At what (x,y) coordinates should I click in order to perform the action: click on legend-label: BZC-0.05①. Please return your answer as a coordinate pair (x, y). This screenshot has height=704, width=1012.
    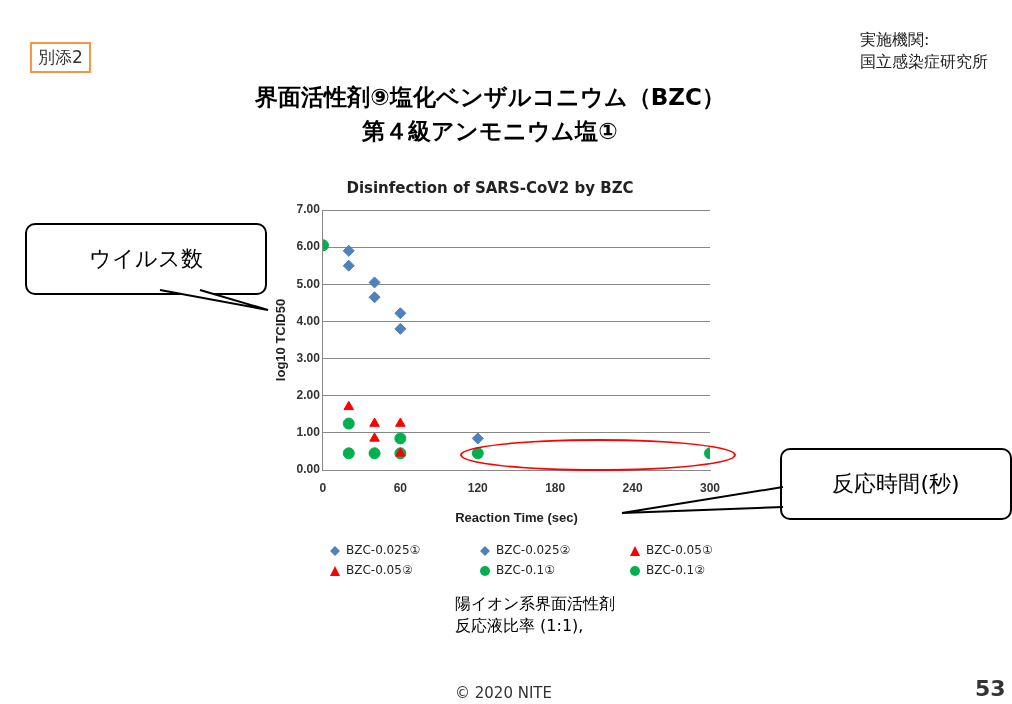
    Looking at the image, I should click on (679, 550).